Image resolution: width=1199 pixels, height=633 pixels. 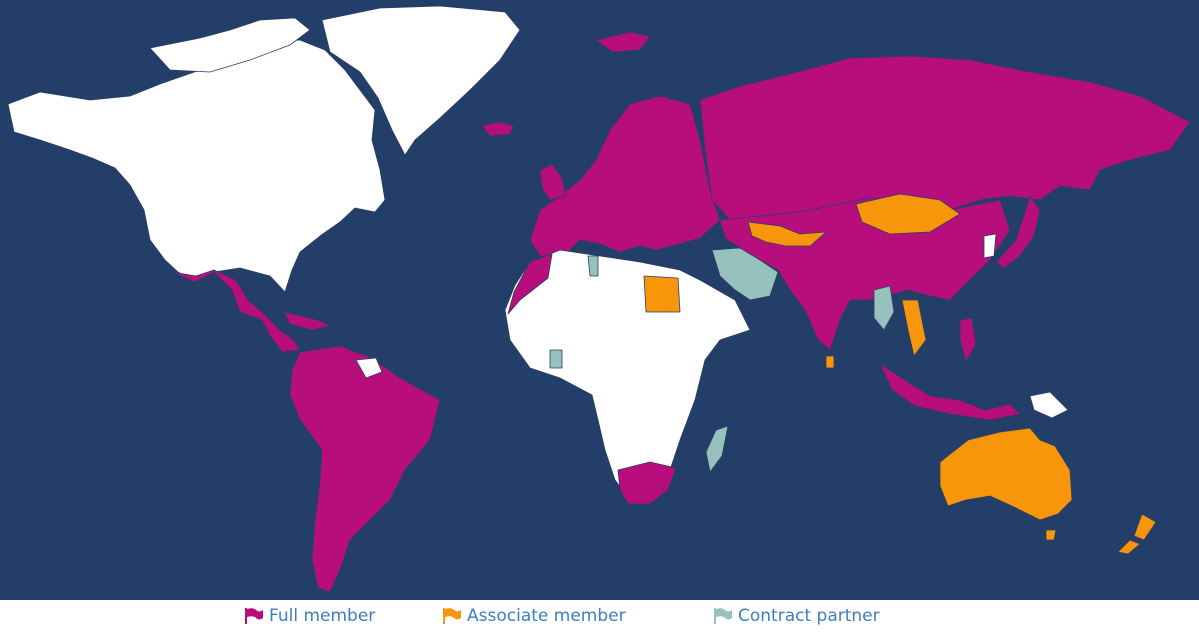 What do you see at coordinates (950, 392) in the screenshot?
I see `region-southeast-asia` at bounding box center [950, 392].